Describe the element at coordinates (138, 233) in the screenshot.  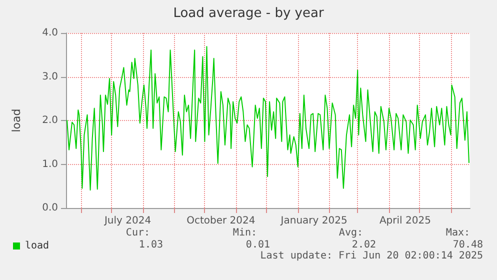
I see `text: Cur:` at that location.